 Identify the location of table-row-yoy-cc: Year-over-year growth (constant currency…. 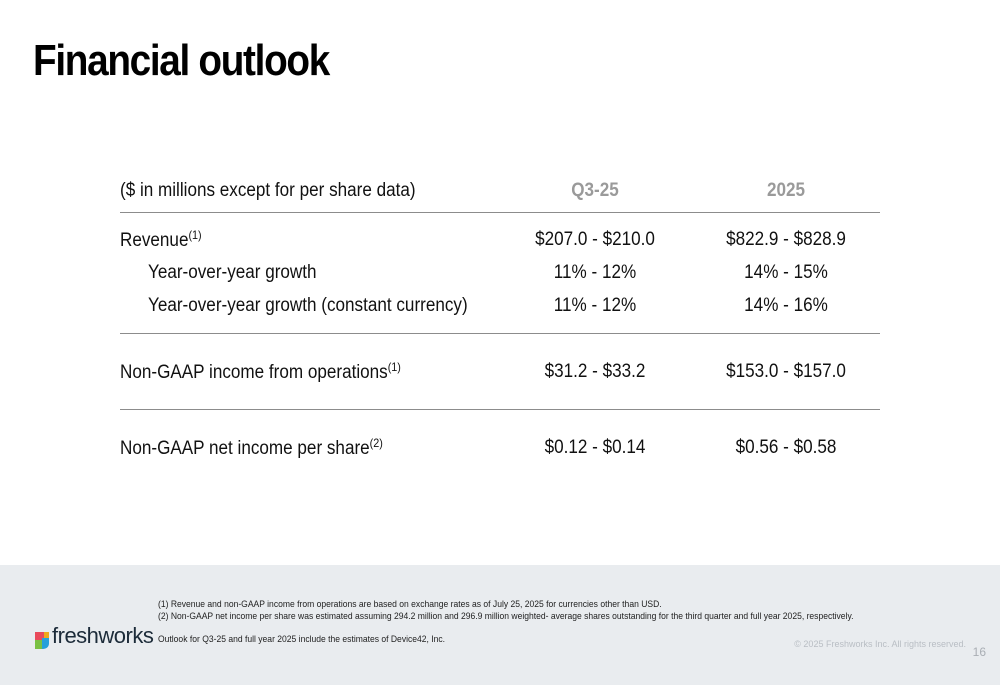
(500, 305).